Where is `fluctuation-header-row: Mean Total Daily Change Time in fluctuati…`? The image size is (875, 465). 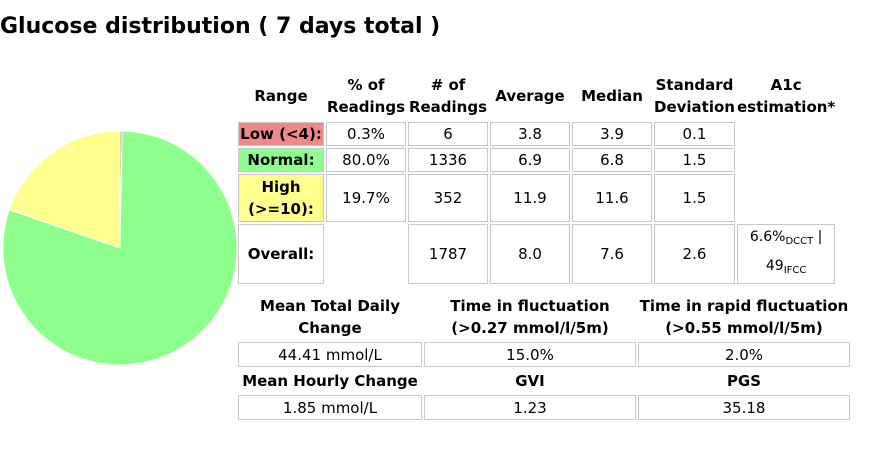 fluctuation-header-row: Mean Total Daily Change Time in fluctuati… is located at coordinates (544, 317).